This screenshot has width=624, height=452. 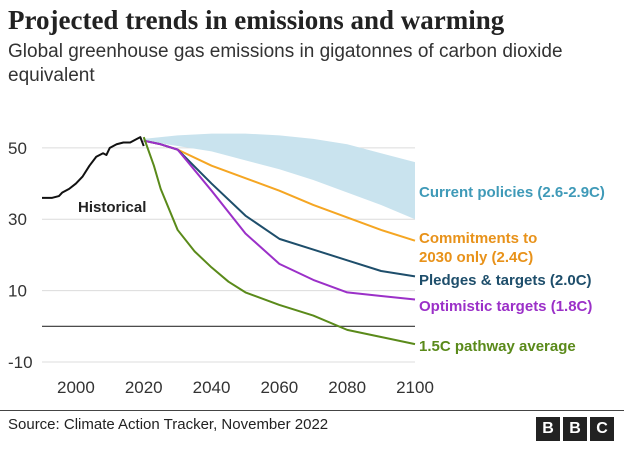 What do you see at coordinates (17, 291) in the screenshot?
I see `y-tick-label-10: 10` at bounding box center [17, 291].